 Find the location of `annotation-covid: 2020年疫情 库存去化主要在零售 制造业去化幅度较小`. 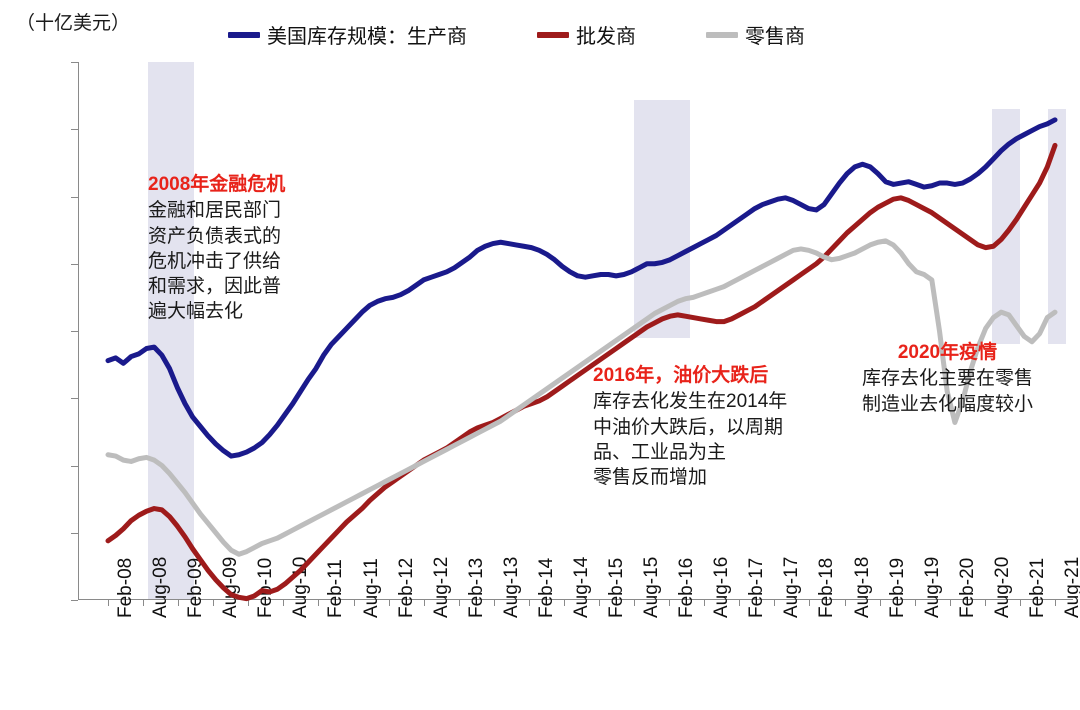

annotation-covid: 2020年疫情 库存去化主要在零售 制造业去化幅度较小 is located at coordinates (947, 378).